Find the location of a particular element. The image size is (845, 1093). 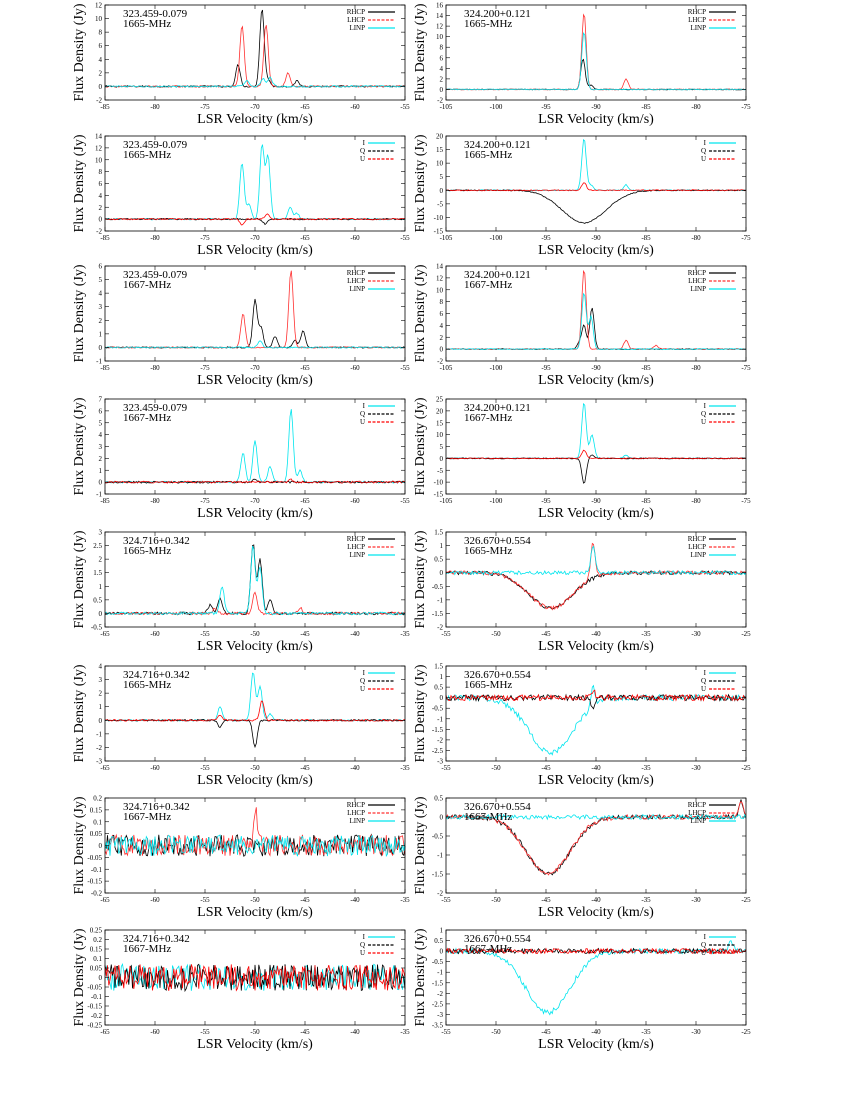

x-tick-label: -90 is located at coordinates (596, 368).